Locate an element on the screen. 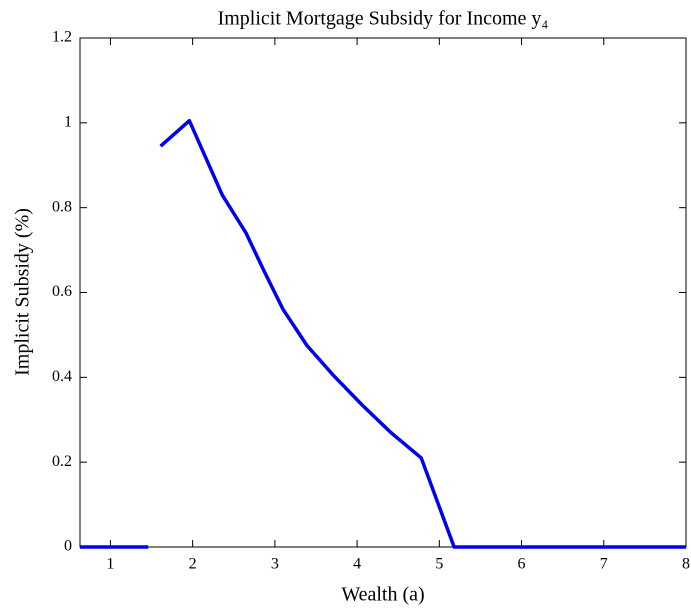  y-tick-label: 0.6 is located at coordinates (62, 291).